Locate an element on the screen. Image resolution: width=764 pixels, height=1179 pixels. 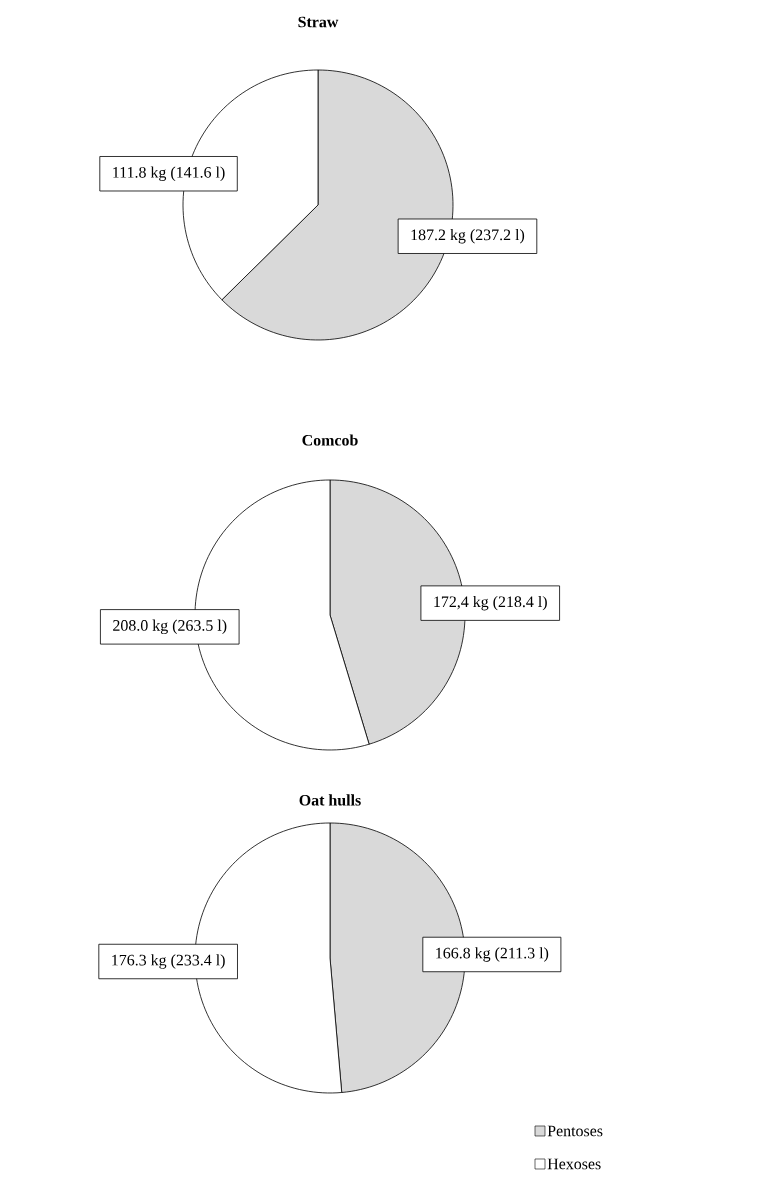
data-label: 172,4 kg (218.4 l) is located at coordinates (490, 603).